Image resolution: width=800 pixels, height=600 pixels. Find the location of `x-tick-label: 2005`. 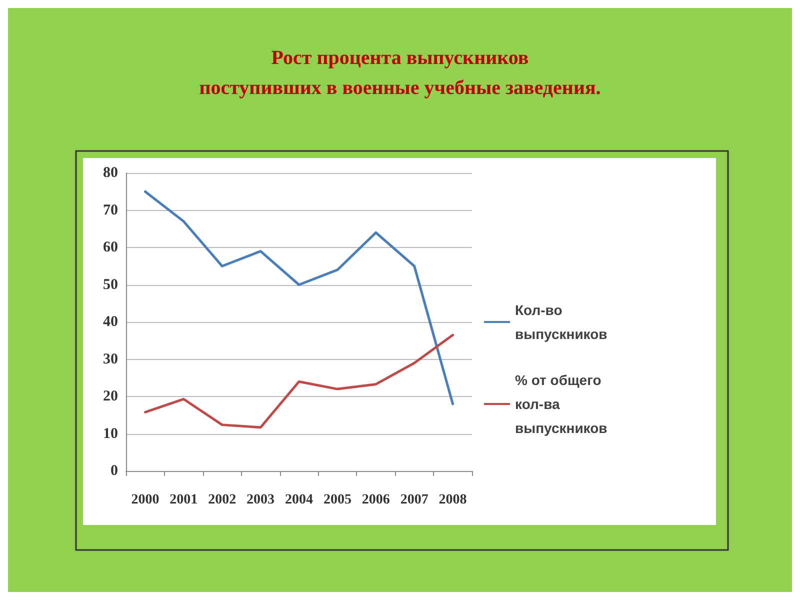

x-tick-label: 2005 is located at coordinates (337, 500).